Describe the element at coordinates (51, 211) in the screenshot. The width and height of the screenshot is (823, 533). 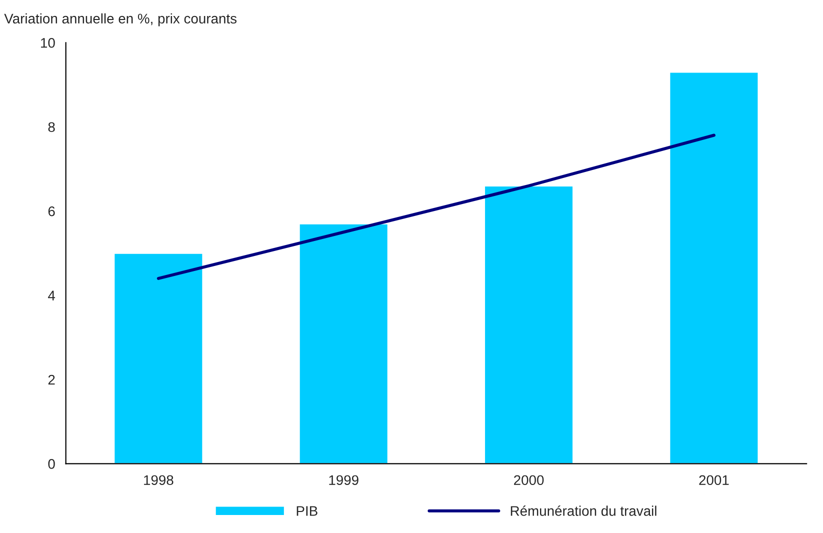
I see `y-tick-label: 6` at that location.